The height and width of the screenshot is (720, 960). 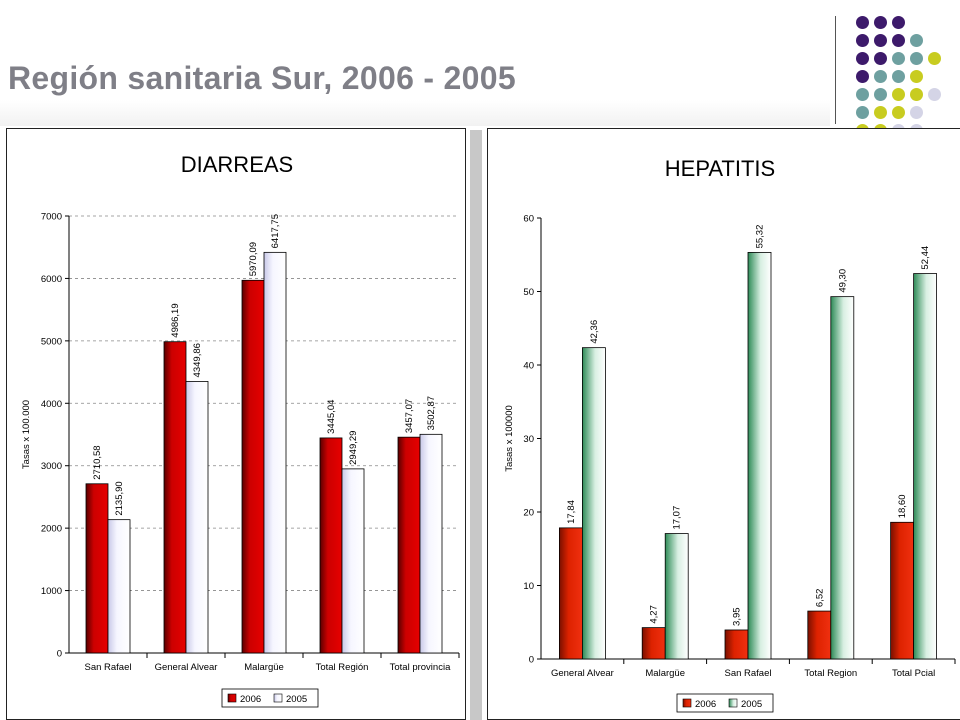 I want to click on chart-title: DIARREAS, so click(x=237, y=164).